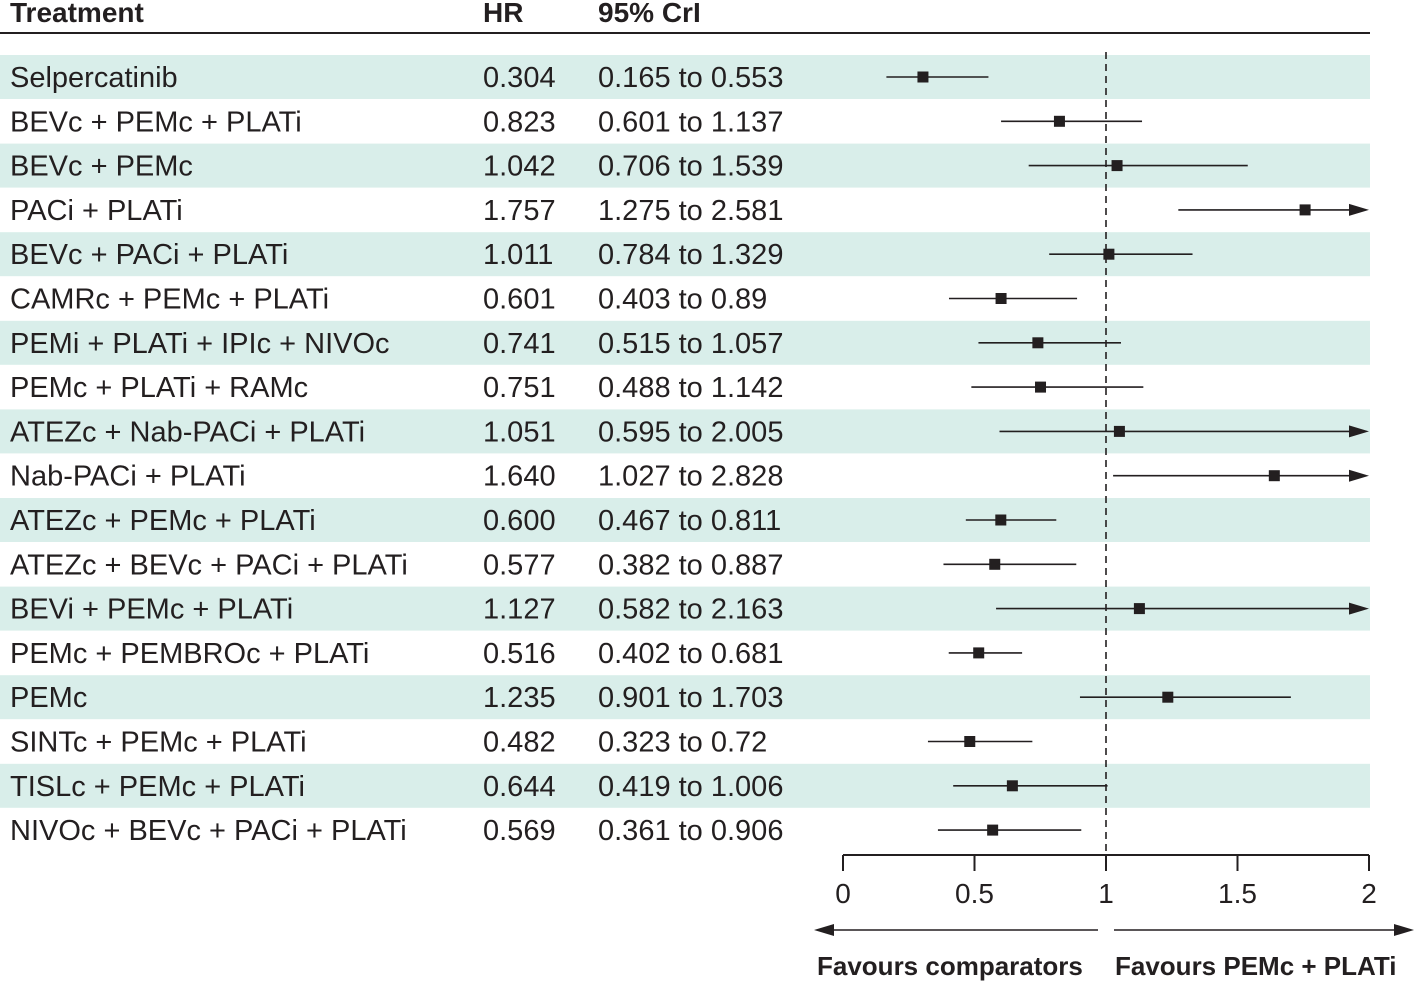  I want to click on treatment-label: NIVOc + BEVc + PACi + PLATi, so click(208, 831).